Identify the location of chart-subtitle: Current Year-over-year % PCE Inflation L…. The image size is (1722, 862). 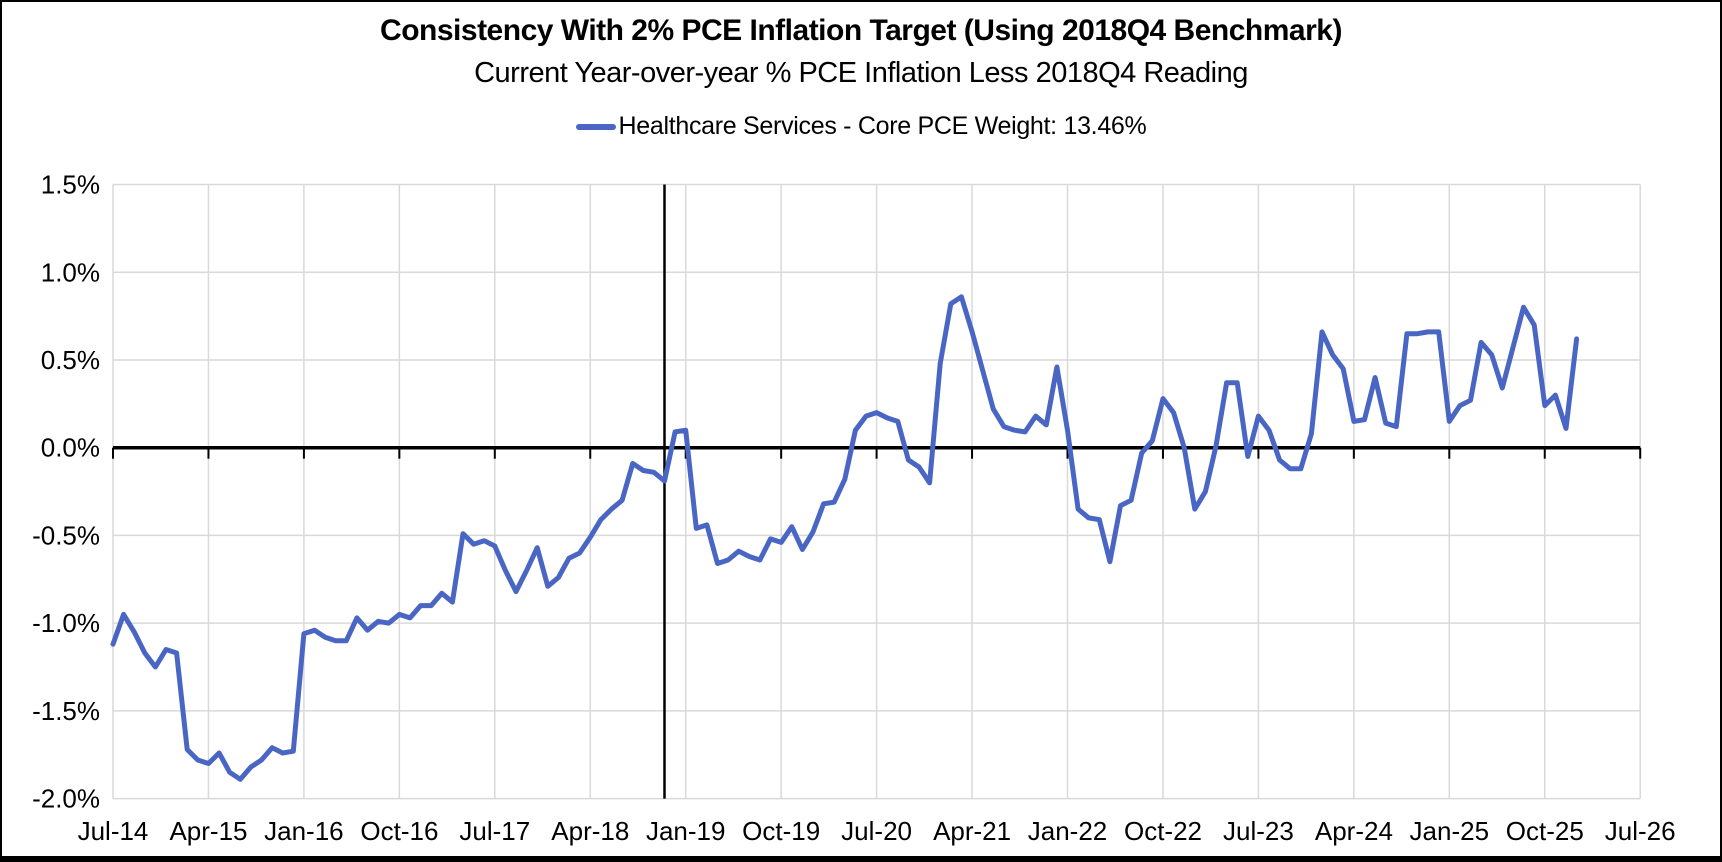
(861, 73).